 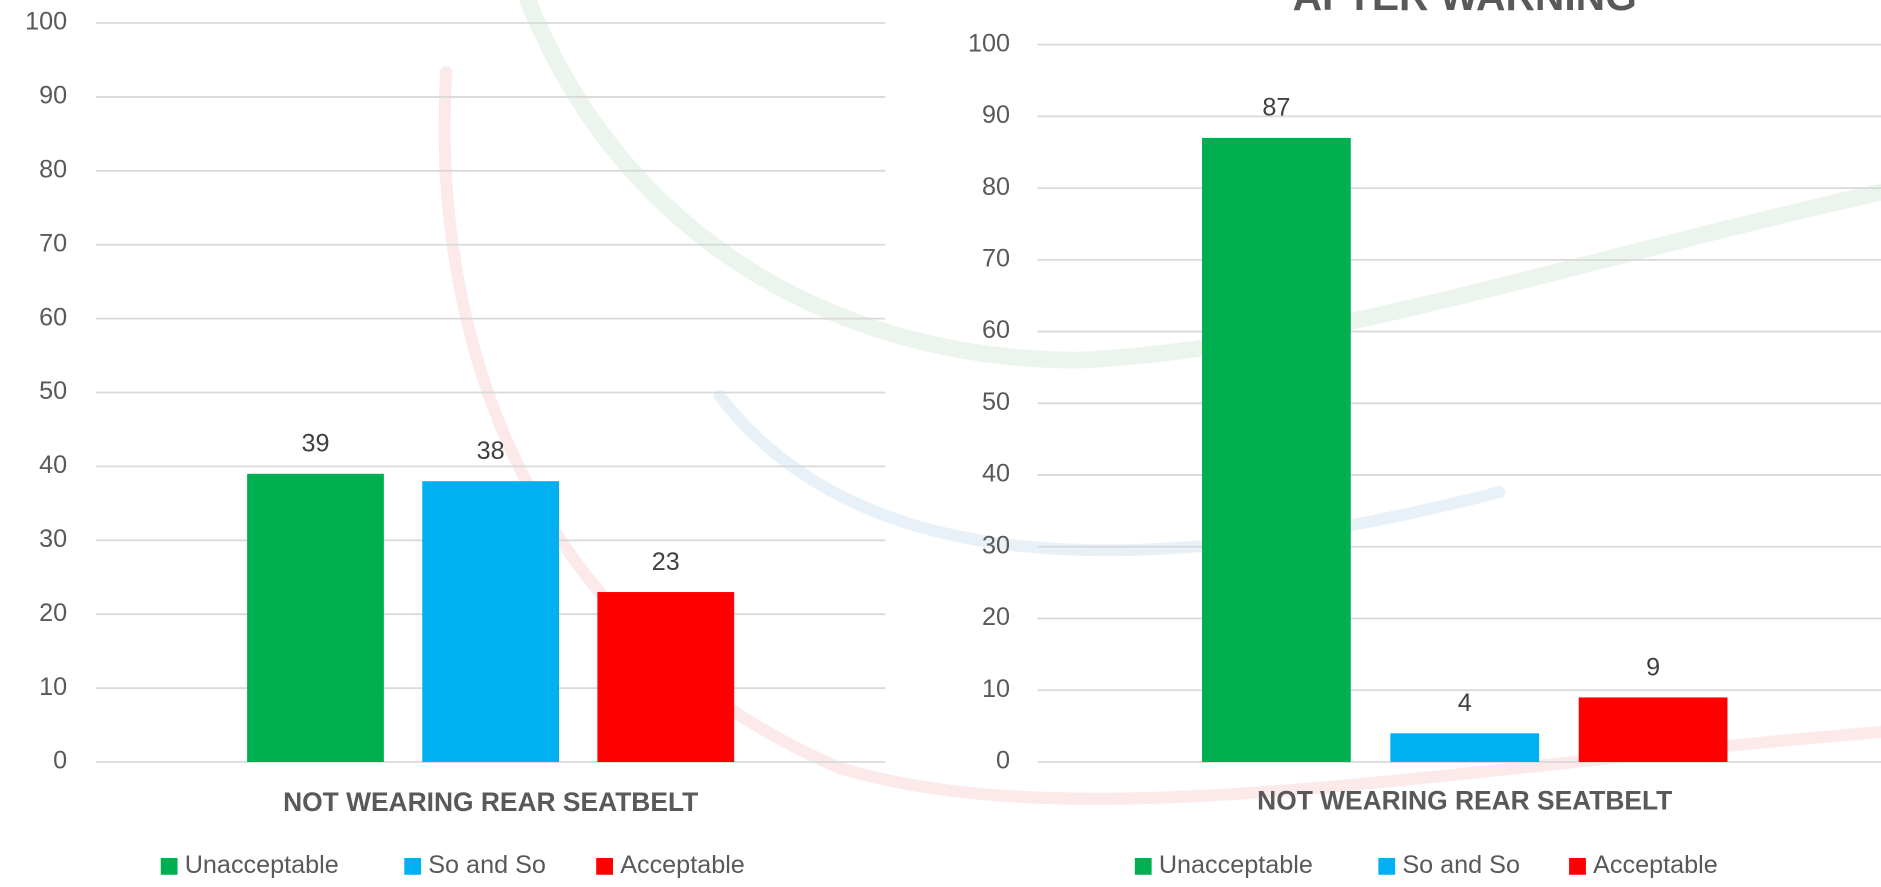 What do you see at coordinates (491, 451) in the screenshot?
I see `value-label: 38` at bounding box center [491, 451].